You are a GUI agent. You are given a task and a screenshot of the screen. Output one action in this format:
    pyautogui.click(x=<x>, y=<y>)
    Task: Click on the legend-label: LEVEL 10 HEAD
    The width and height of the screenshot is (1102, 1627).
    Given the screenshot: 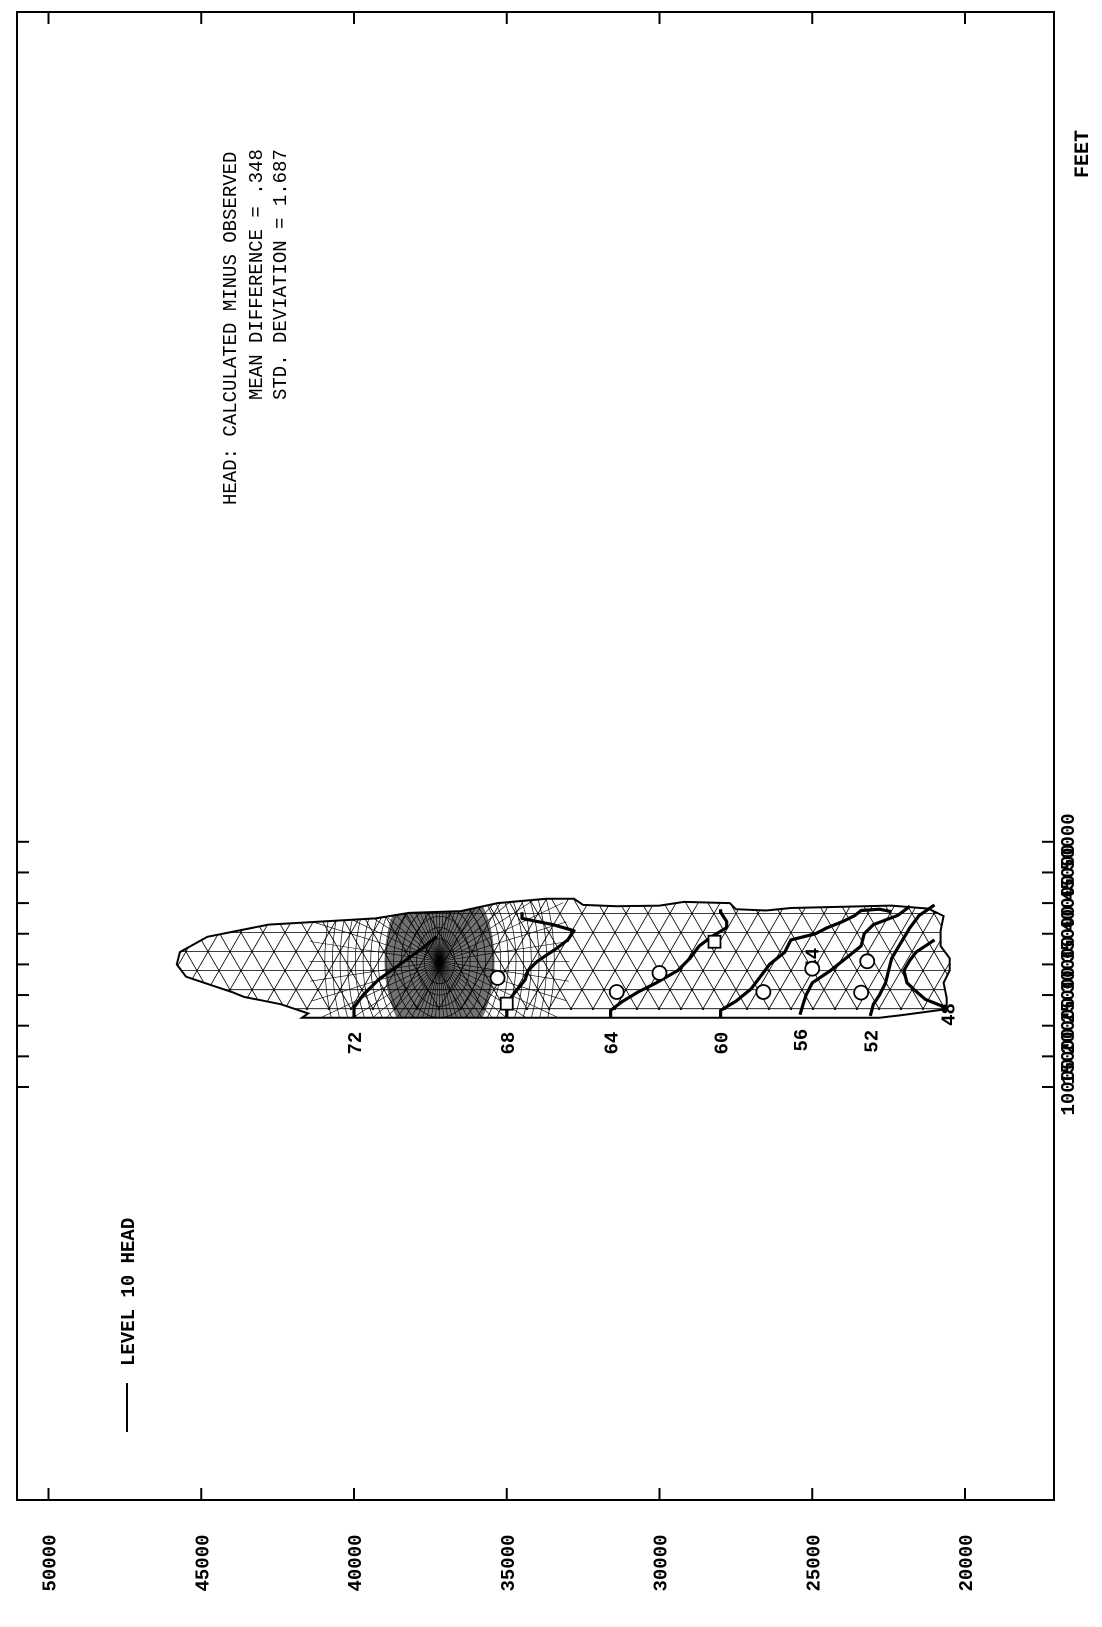 What is the action you would take?
    pyautogui.click(x=129, y=1292)
    